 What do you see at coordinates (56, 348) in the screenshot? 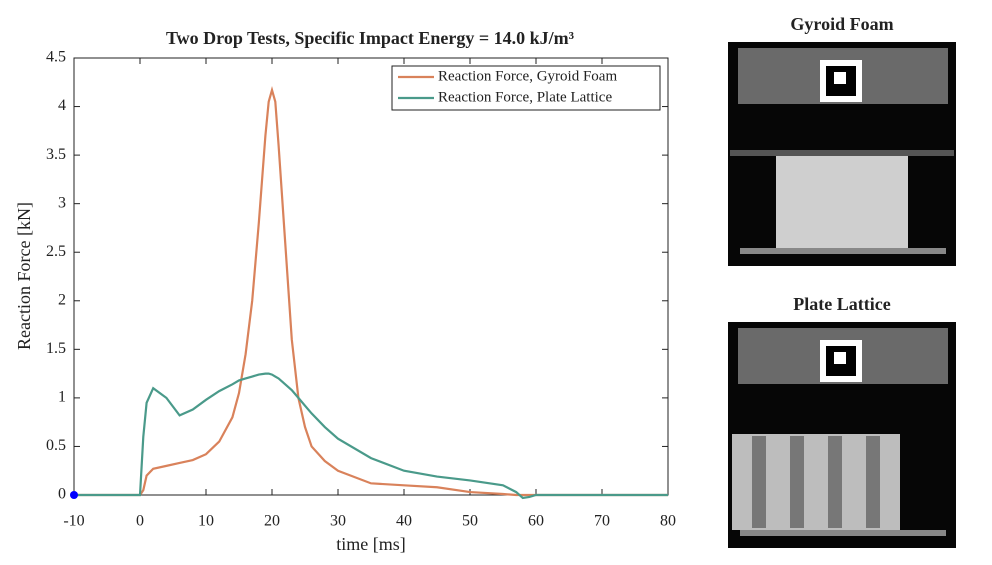
I see `y-tick-label: 1.5` at bounding box center [56, 348].